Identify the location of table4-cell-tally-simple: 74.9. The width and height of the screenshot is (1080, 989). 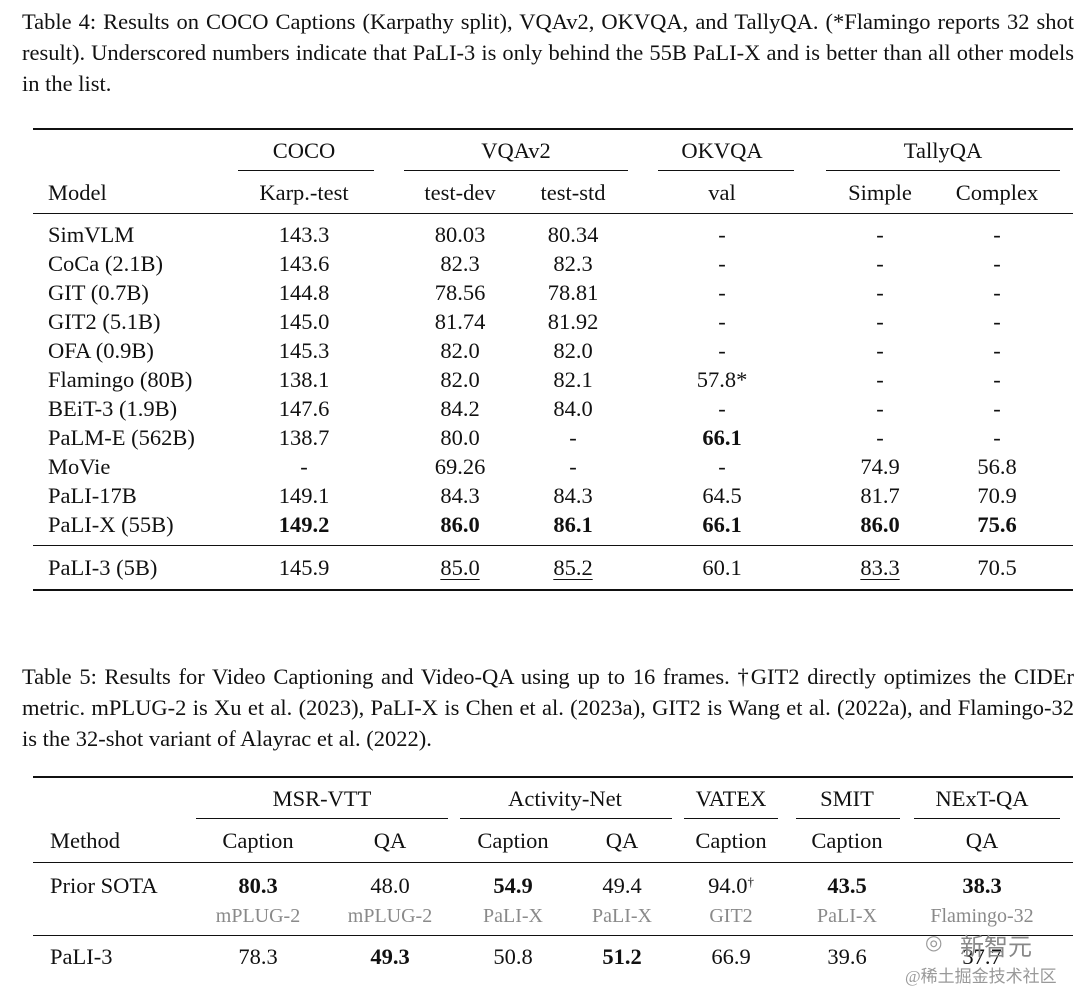
(880, 466).